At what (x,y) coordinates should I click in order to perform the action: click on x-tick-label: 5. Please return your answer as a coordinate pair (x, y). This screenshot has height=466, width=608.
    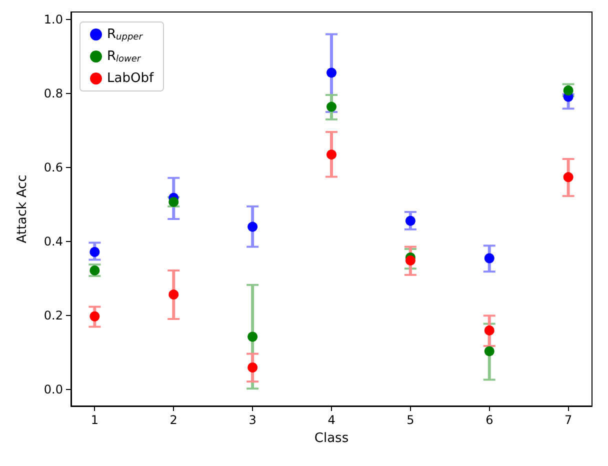
    Looking at the image, I should click on (410, 420).